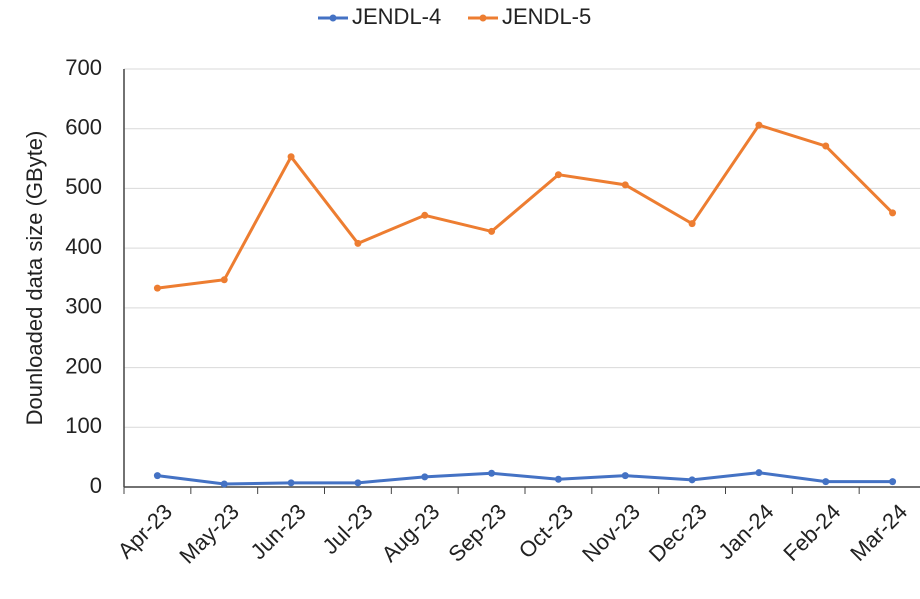  Describe the element at coordinates (34, 278) in the screenshot. I see `y-axis-label: Dounloaded data size (GByte)` at that location.